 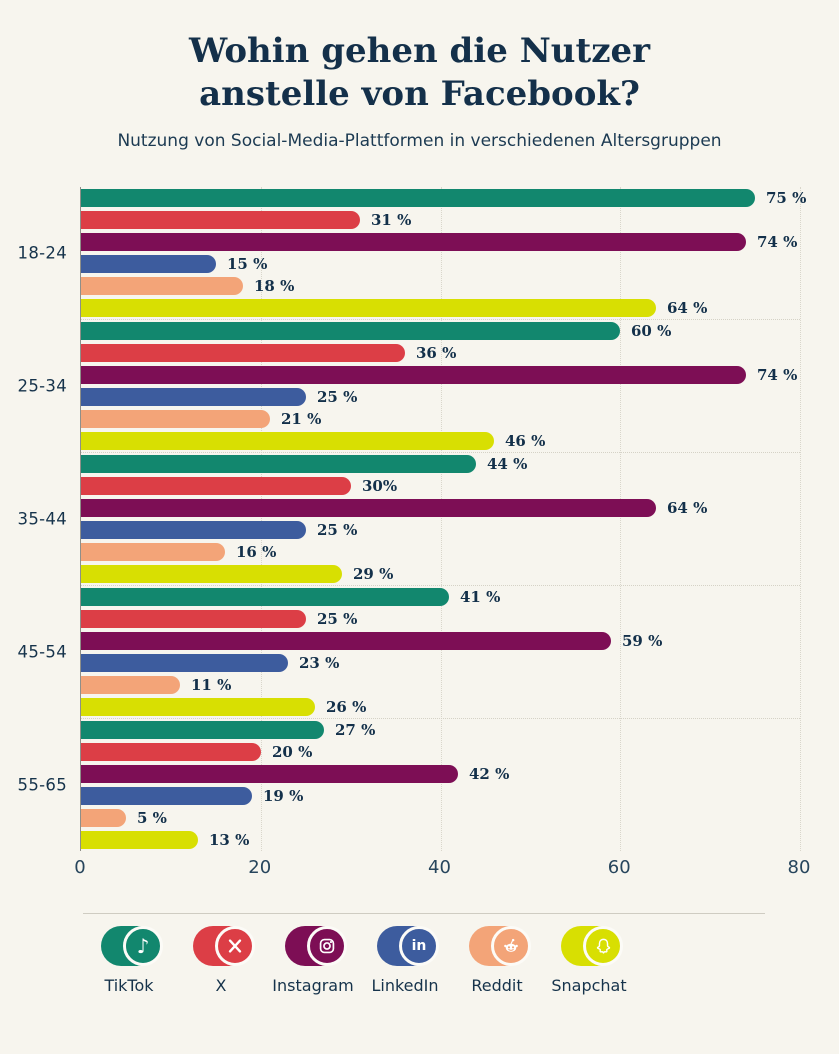 I want to click on legend-item-instagram: Instagram, so click(x=313, y=960).